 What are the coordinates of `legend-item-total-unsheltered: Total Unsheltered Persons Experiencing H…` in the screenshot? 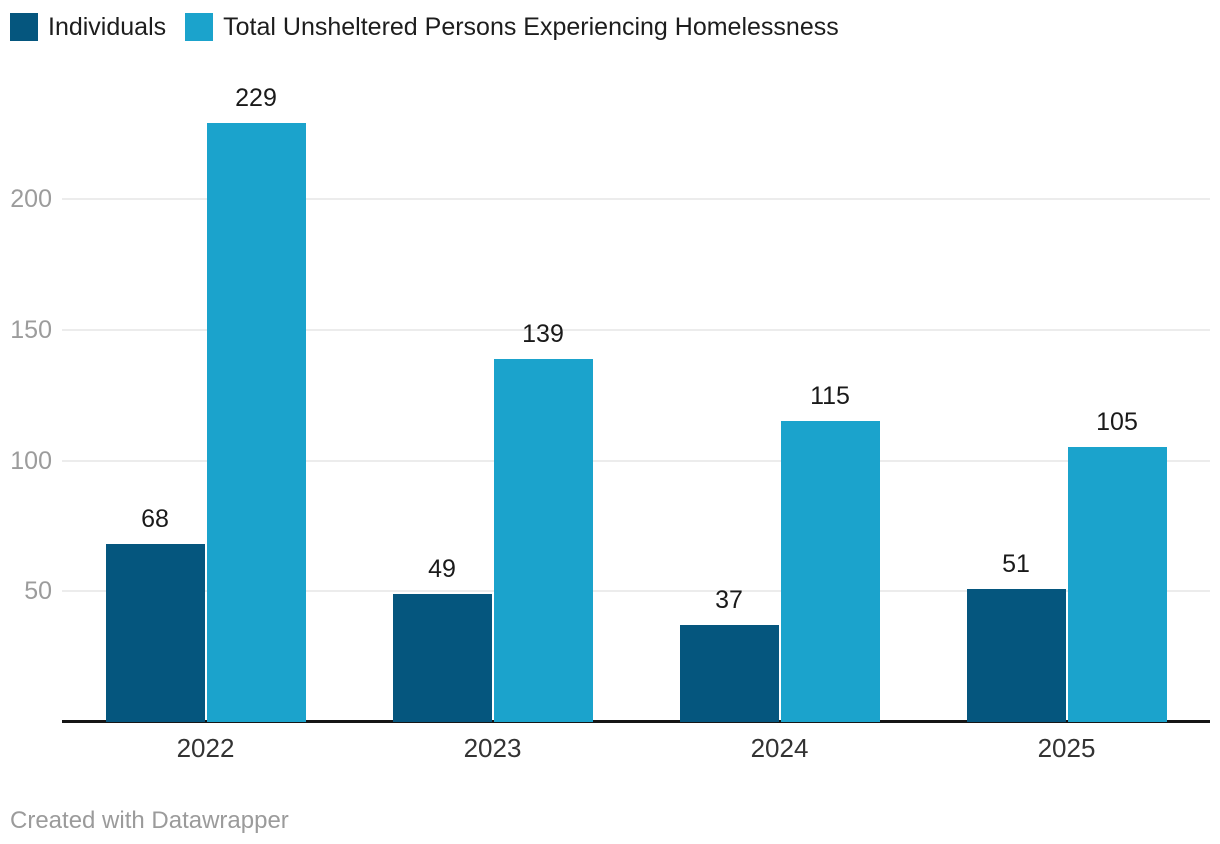 It's located at (512, 27).